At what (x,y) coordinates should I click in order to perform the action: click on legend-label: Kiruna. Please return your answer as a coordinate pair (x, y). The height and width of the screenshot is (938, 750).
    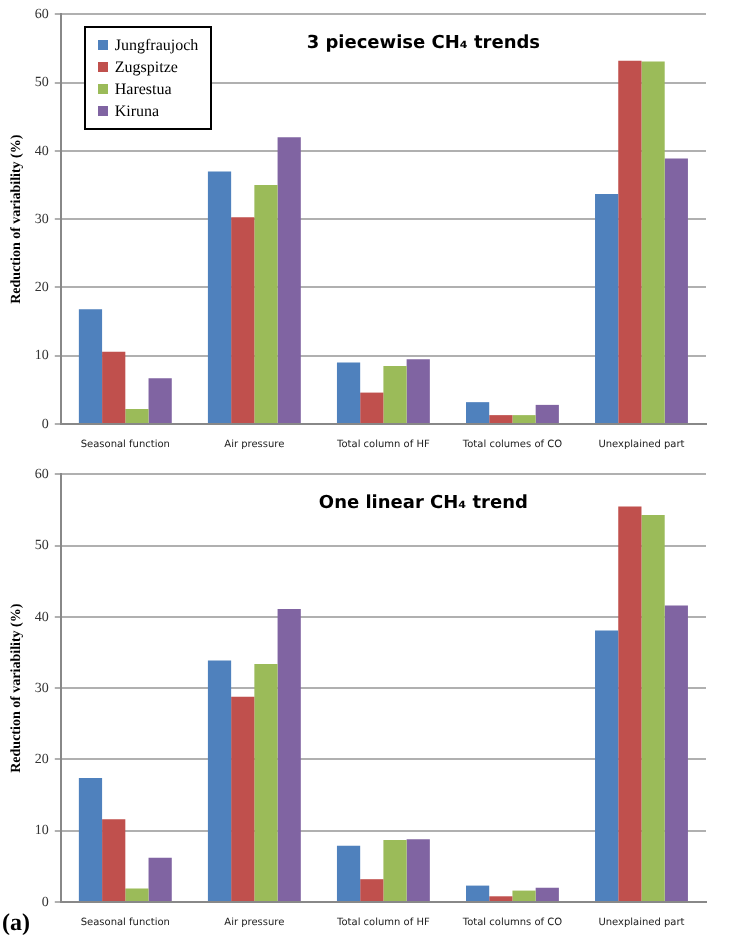
    Looking at the image, I should click on (137, 111).